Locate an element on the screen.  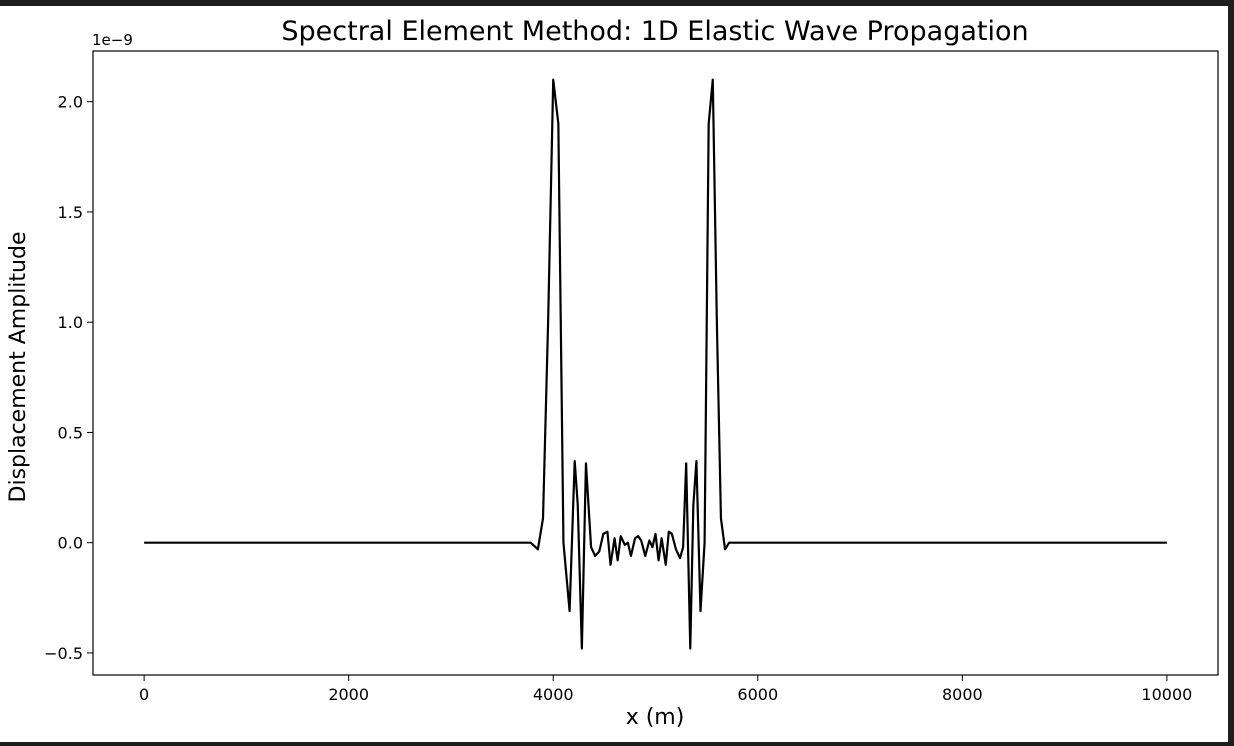
y-tick-label: 0.5 is located at coordinates (70, 432).